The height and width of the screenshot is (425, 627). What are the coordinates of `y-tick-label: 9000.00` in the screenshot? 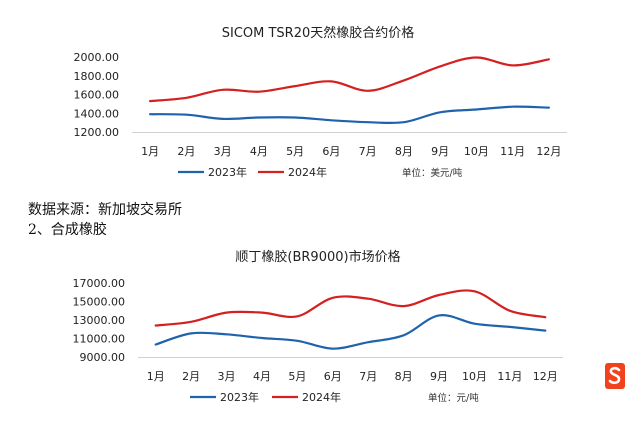 It's located at (103, 357).